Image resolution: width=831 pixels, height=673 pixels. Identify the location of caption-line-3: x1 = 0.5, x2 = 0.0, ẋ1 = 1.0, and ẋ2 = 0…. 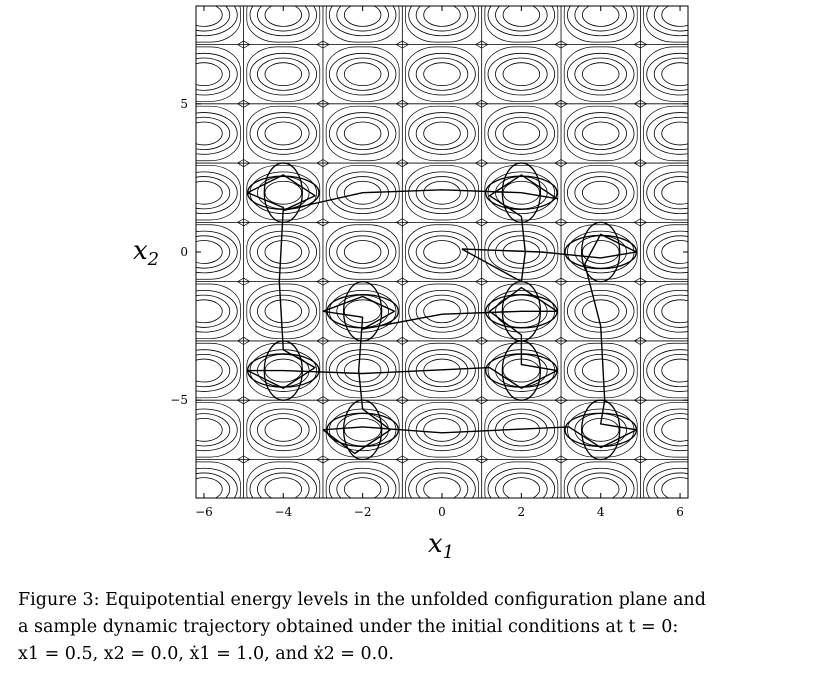
(206, 654).